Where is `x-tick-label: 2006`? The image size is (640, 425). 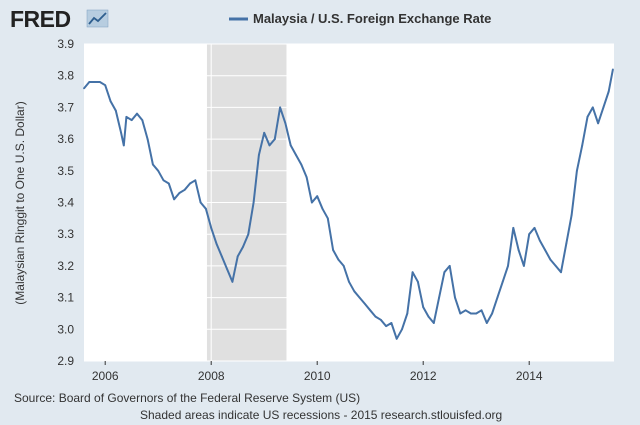 x-tick-label: 2006 is located at coordinates (105, 376).